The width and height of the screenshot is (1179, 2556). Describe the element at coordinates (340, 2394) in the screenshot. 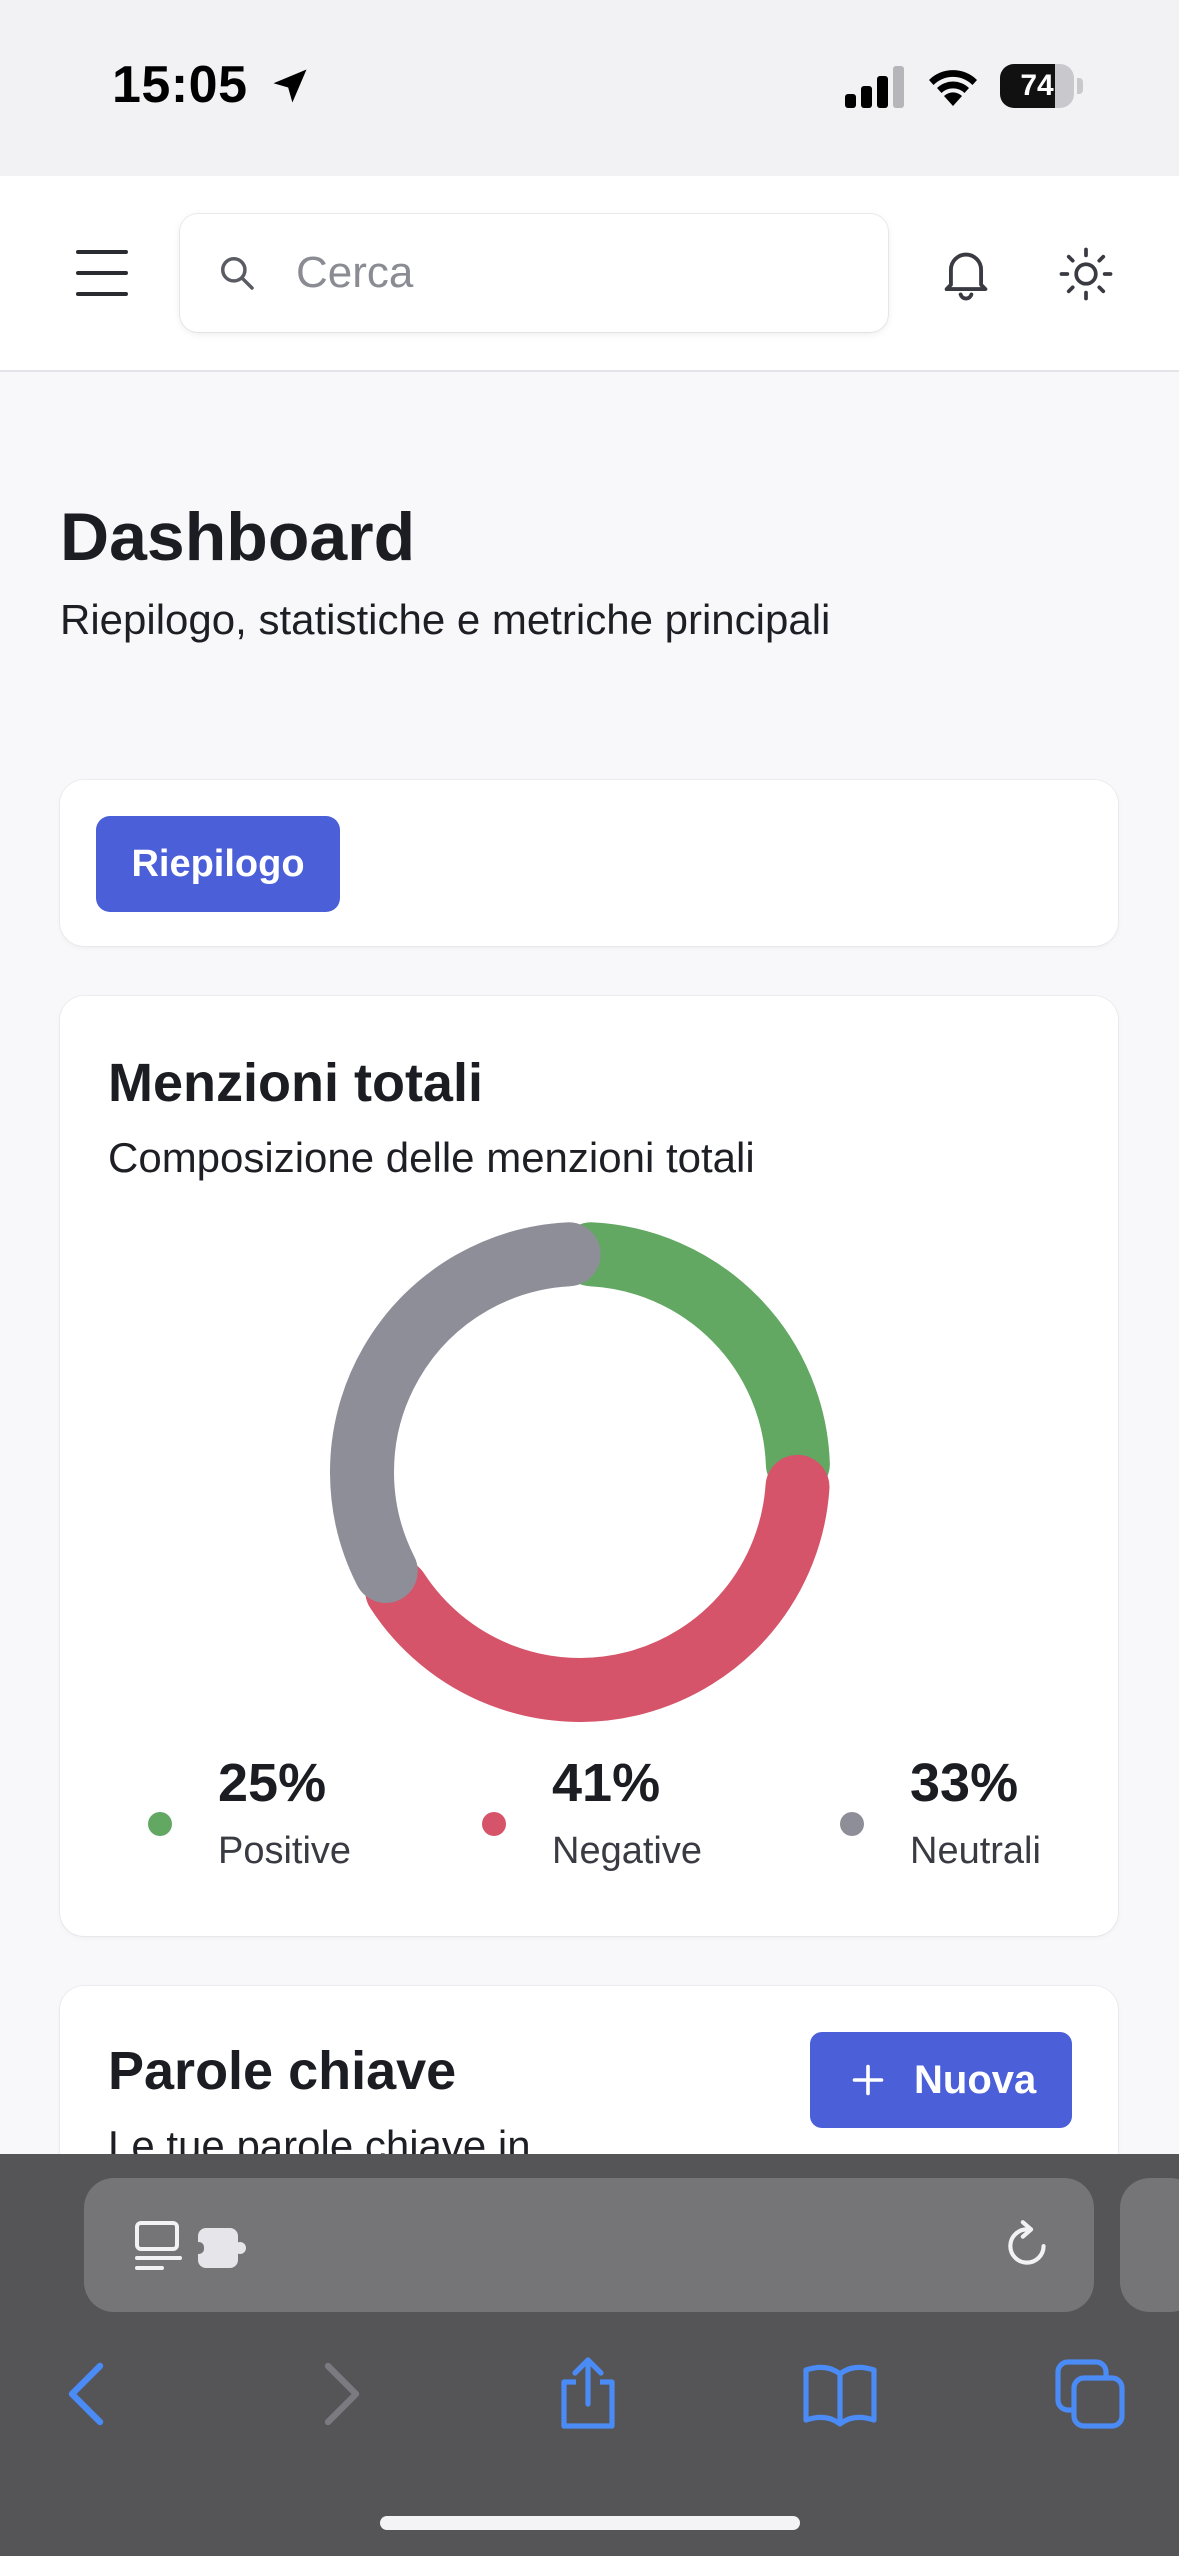

I see `forward-icon` at that location.